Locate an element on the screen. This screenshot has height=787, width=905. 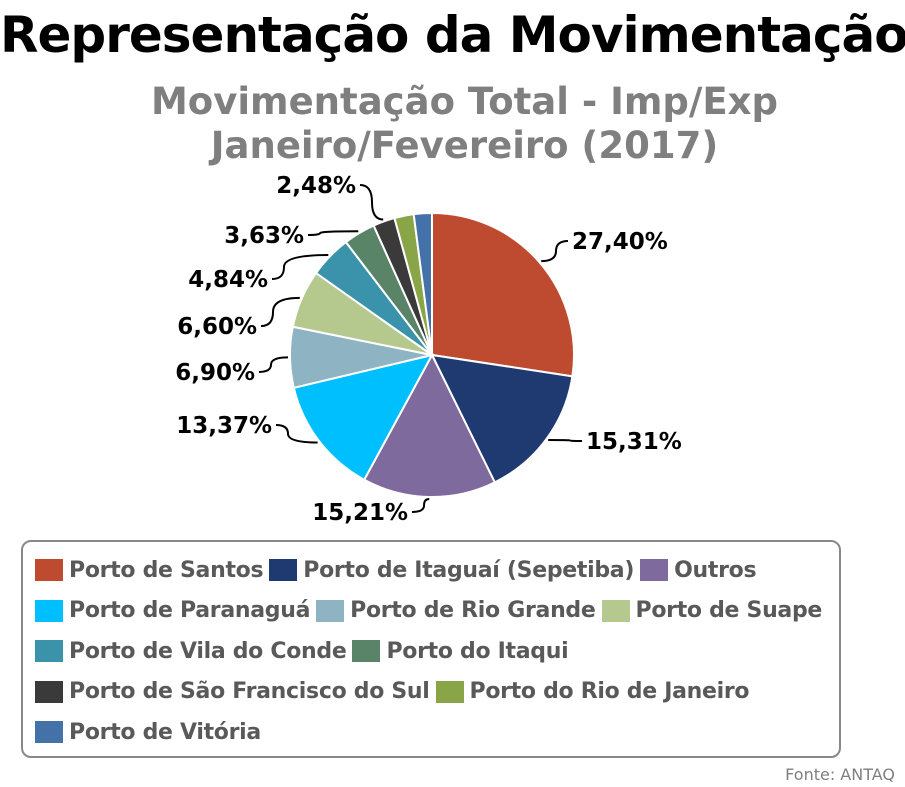
legend-label: Porto de Santos is located at coordinates (166, 570).